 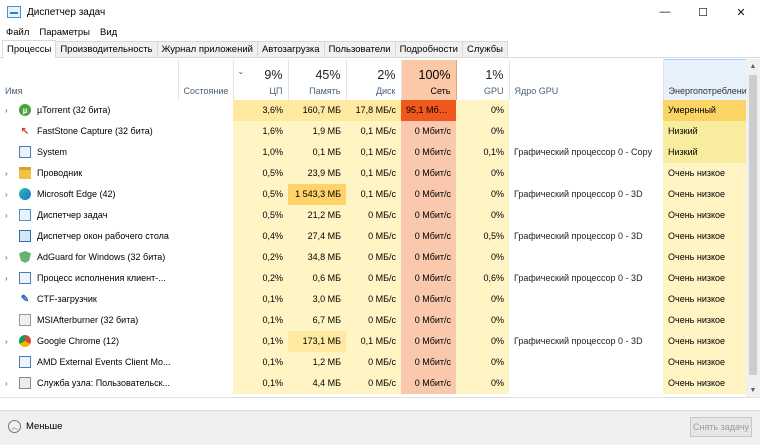 I want to click on process-name-cell: › Проводник, so click(x=89, y=173).